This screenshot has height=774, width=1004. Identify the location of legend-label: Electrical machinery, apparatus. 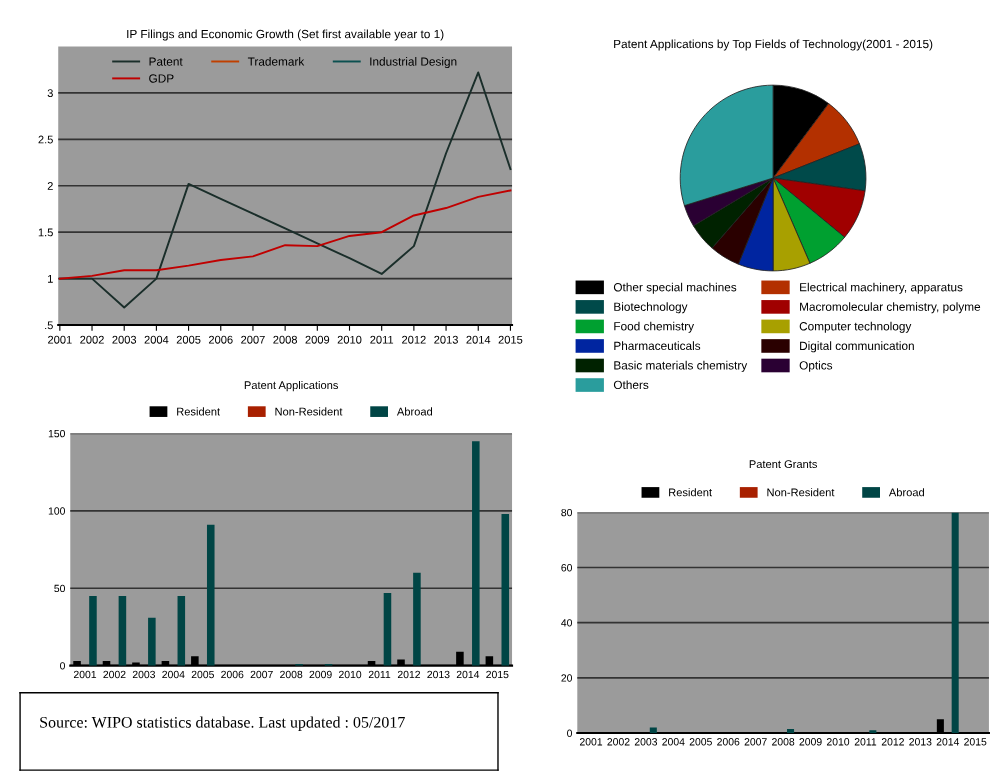
(881, 288).